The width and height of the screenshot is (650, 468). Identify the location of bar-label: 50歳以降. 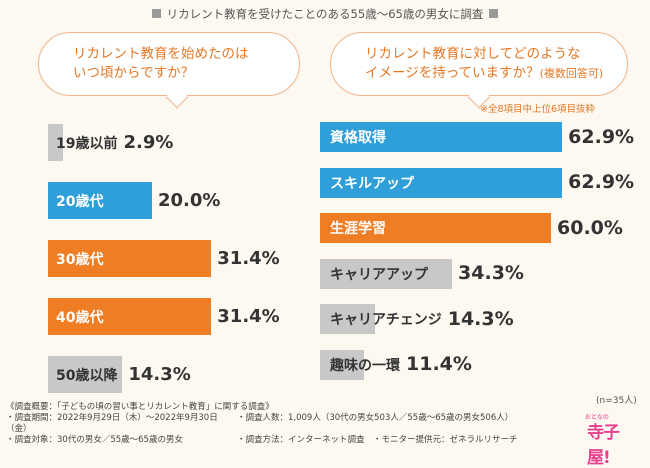
(87, 375).